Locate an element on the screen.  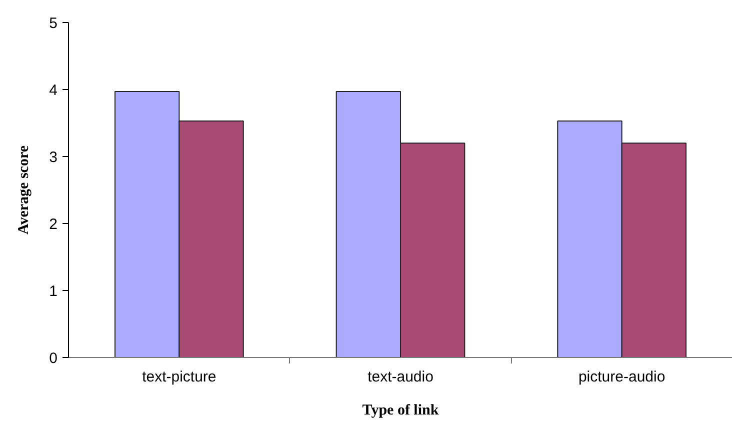
y-tick-label: 2 is located at coordinates (53, 224).